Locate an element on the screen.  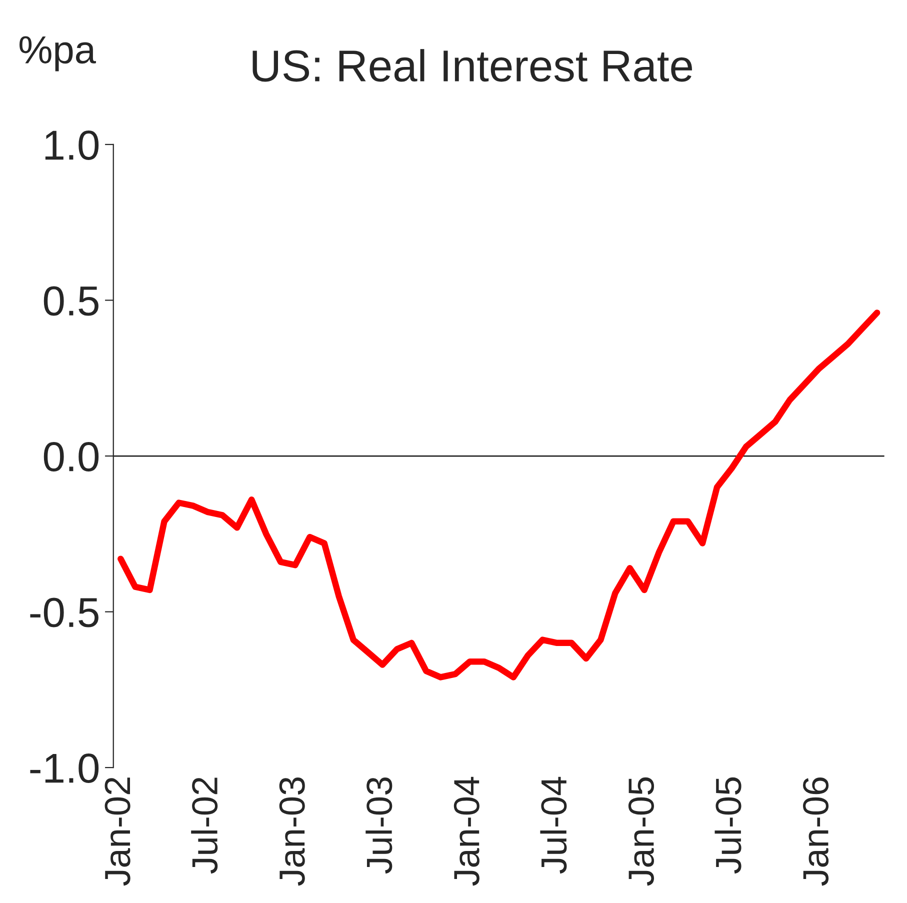
x-tick-label: Jan-06 is located at coordinates (815, 831).